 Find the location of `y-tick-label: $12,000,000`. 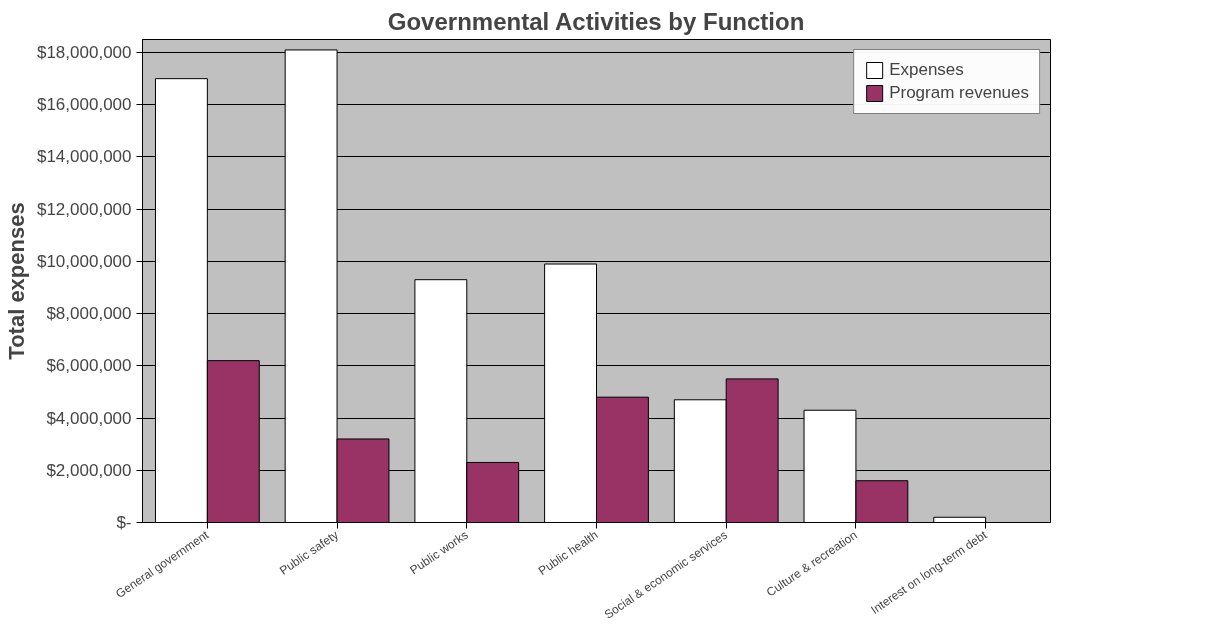

y-tick-label: $12,000,000 is located at coordinates (84, 209).